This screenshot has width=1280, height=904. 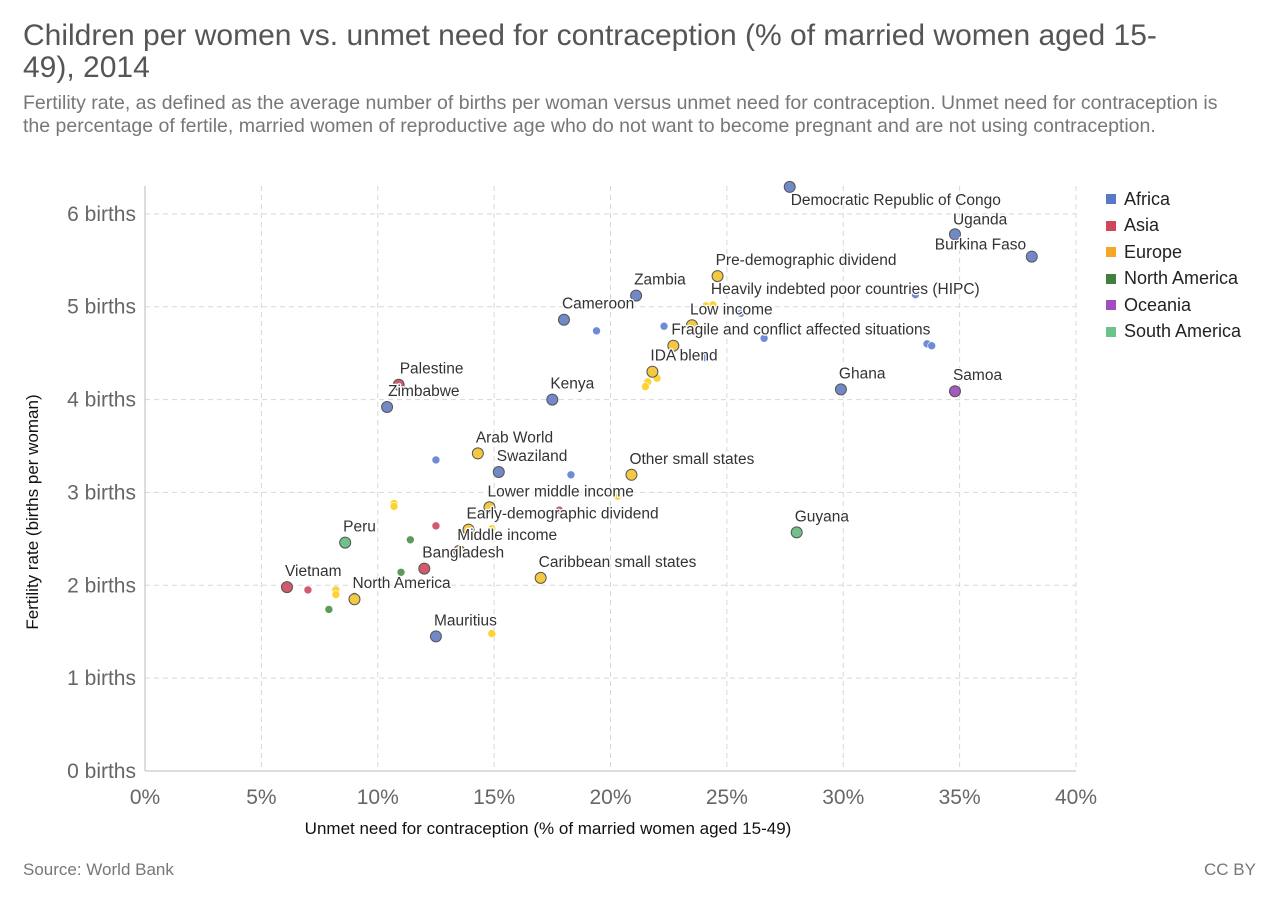 What do you see at coordinates (980, 219) in the screenshot?
I see `point-label: Uganda` at bounding box center [980, 219].